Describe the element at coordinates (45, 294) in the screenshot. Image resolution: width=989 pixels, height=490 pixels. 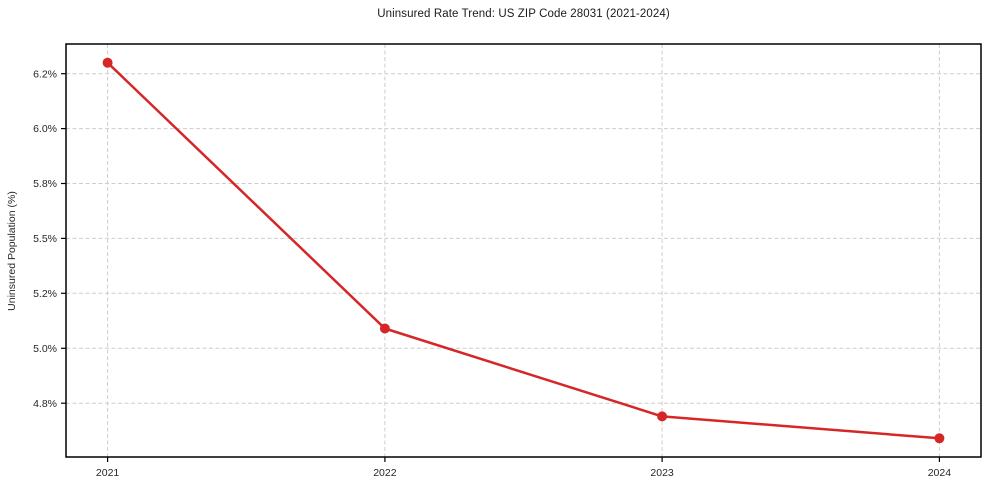
I see `y-tick-label: 5.2%` at that location.